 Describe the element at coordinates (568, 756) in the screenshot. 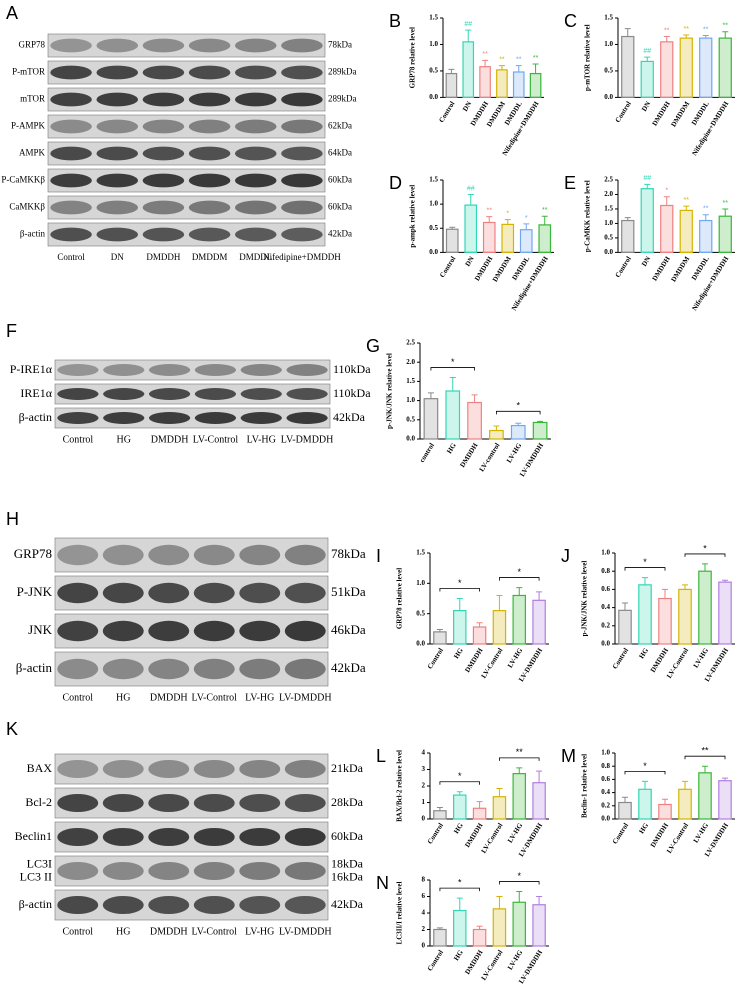

I see `panel-letter: M` at that location.